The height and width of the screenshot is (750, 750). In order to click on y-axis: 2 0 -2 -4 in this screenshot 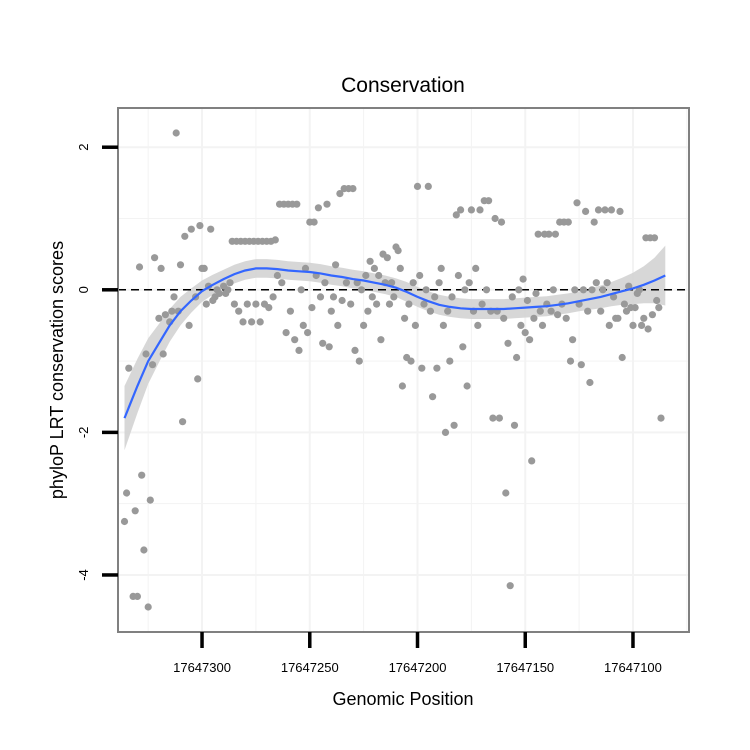, I will do `click(97, 362)`.